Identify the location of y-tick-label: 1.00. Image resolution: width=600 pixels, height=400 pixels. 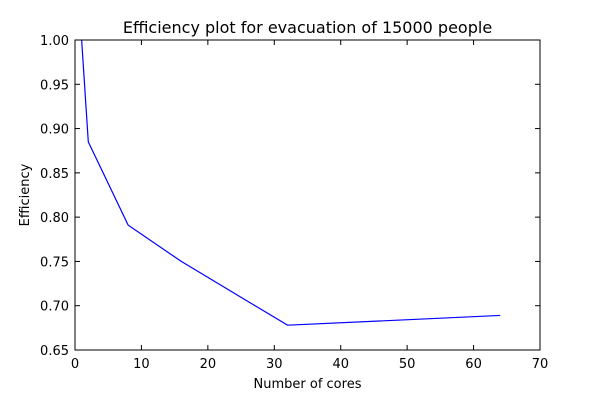
(54, 41).